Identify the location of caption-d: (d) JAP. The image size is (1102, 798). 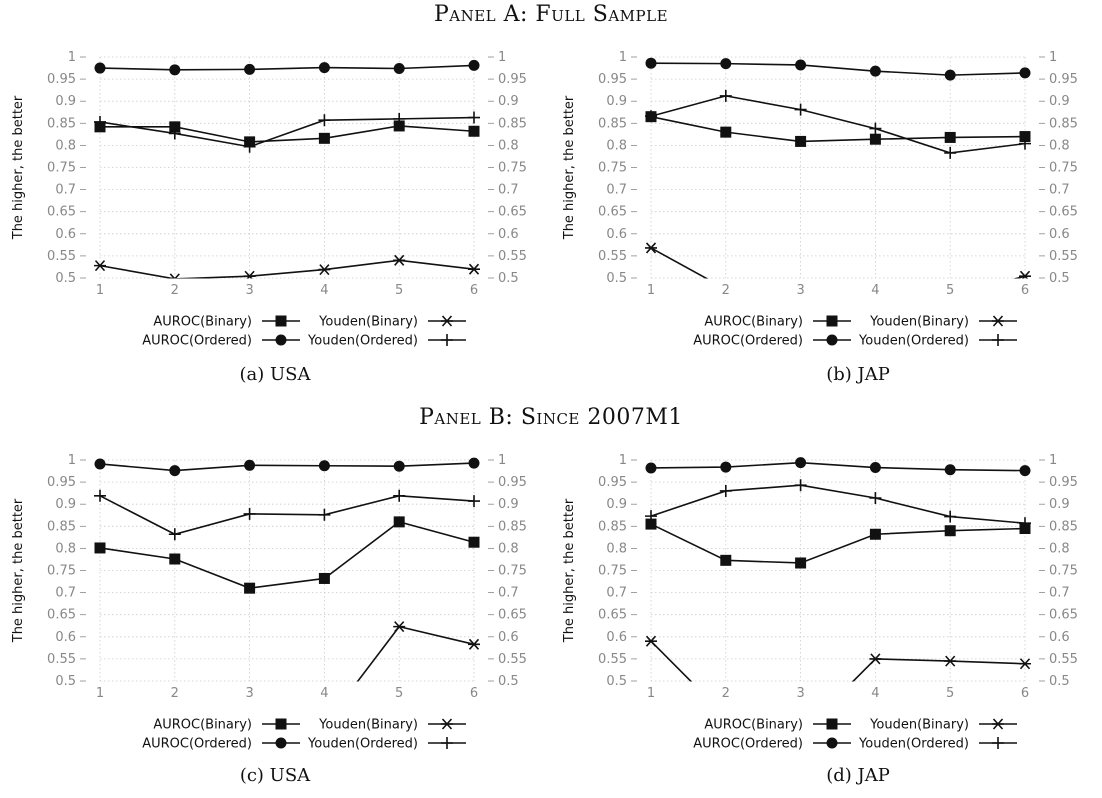
(858, 775).